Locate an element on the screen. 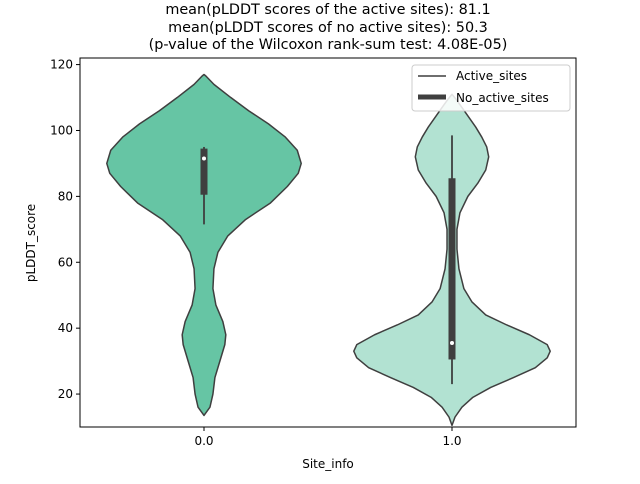 This screenshot has height=484, width=640. x-tick-label: 0.0 is located at coordinates (203, 441).